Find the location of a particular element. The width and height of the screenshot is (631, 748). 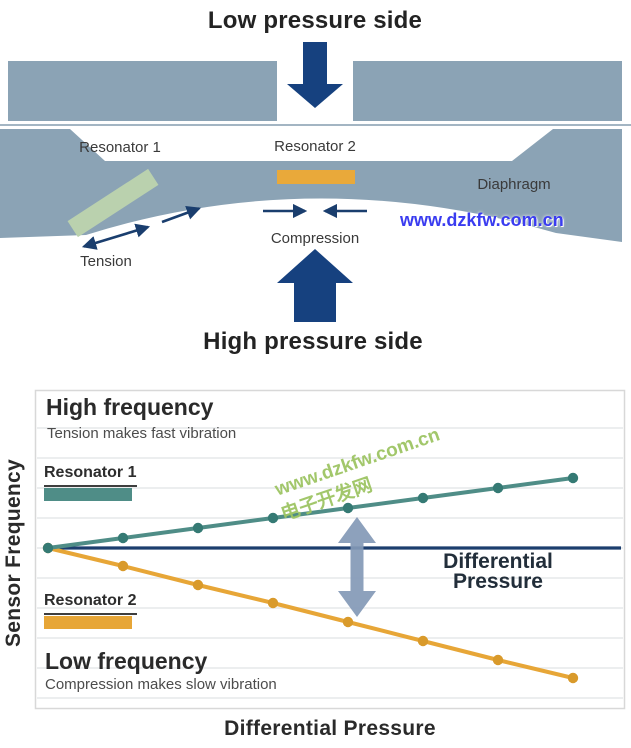

high-frequency-subtitle: Tension makes fast vibration is located at coordinates (142, 433).